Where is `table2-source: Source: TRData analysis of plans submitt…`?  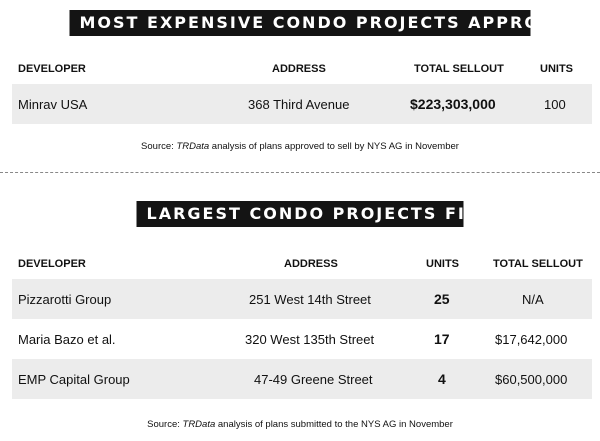 table2-source: Source: TRData analysis of plans submitt… is located at coordinates (300, 424).